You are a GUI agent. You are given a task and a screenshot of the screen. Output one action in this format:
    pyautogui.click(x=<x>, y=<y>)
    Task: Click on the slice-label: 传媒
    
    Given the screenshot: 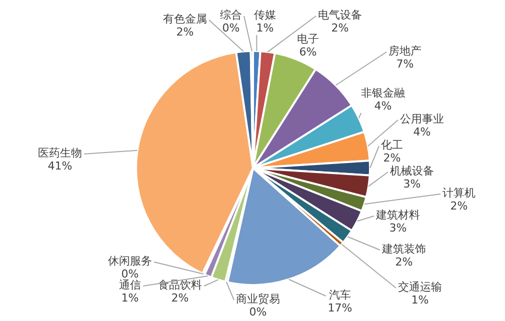 What is the action you would take?
    pyautogui.click(x=265, y=15)
    